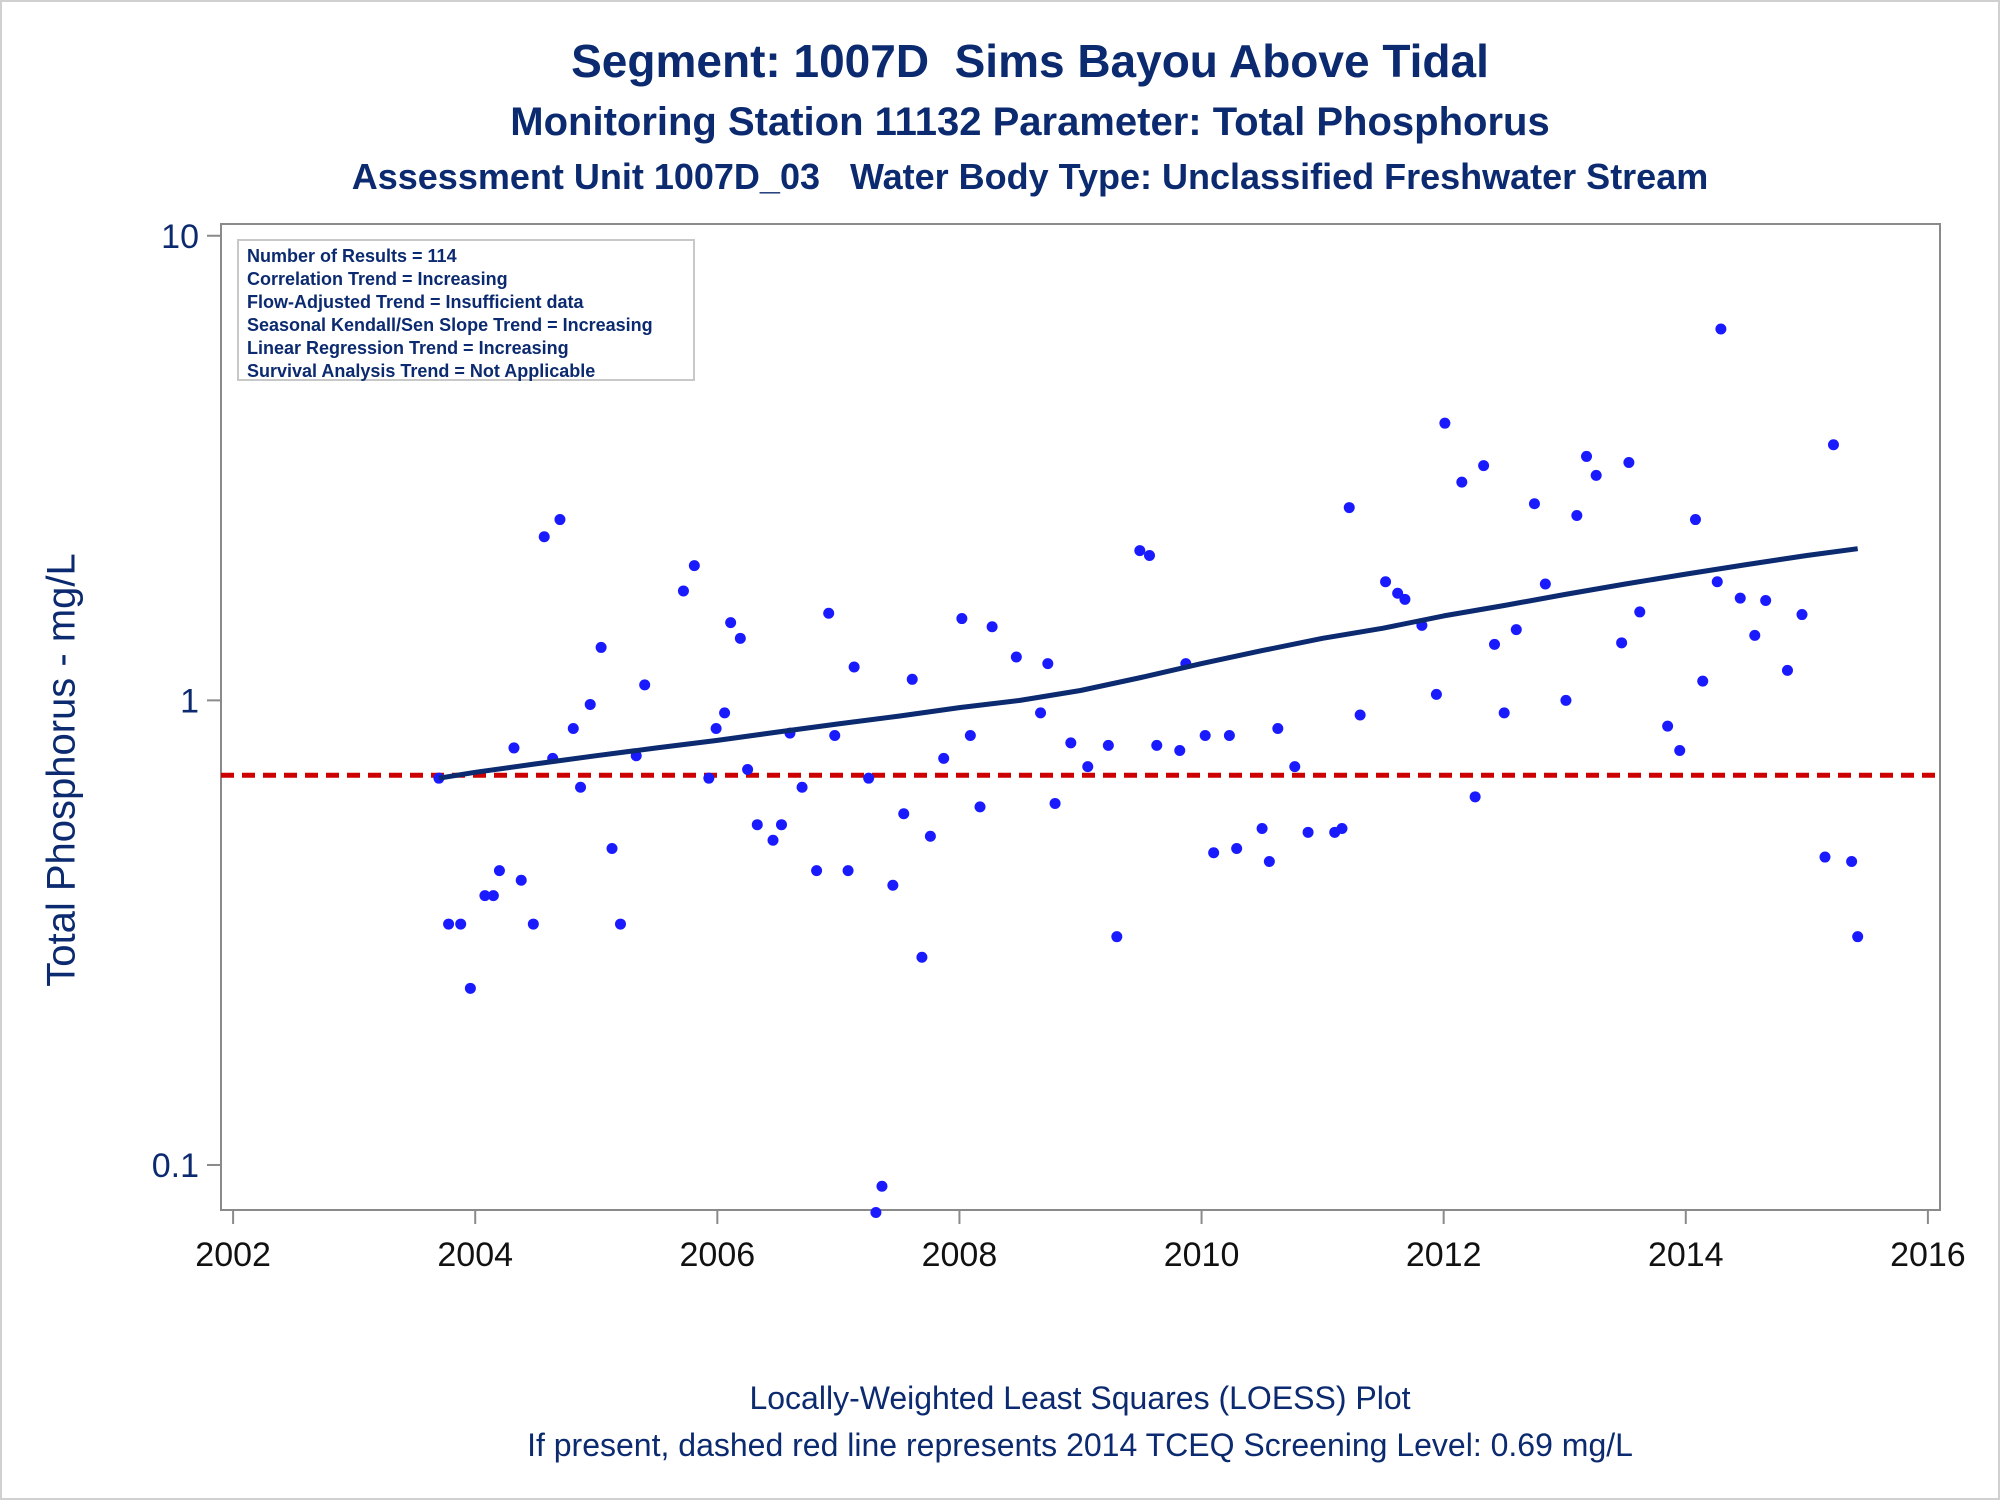 The image size is (2000, 1500). What do you see at coordinates (1928, 1255) in the screenshot?
I see `x-tick-label: 2016` at bounding box center [1928, 1255].